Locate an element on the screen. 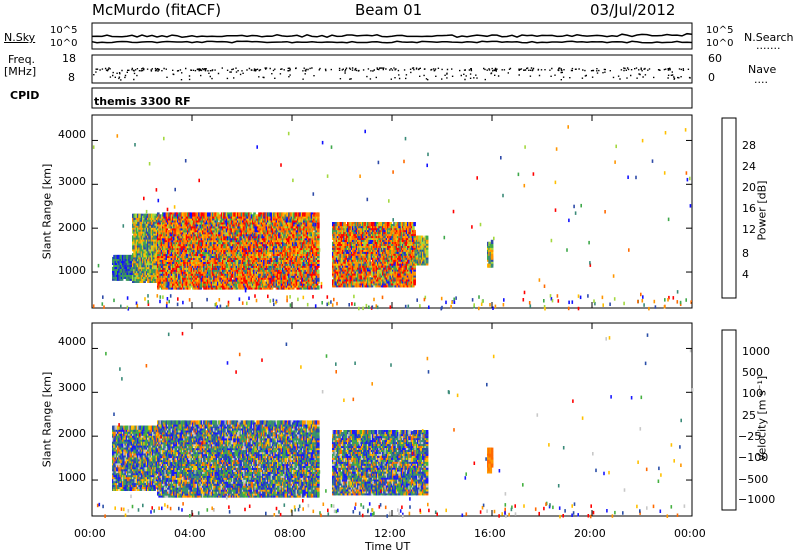  cpid-panel-frame is located at coordinates (392, 98).